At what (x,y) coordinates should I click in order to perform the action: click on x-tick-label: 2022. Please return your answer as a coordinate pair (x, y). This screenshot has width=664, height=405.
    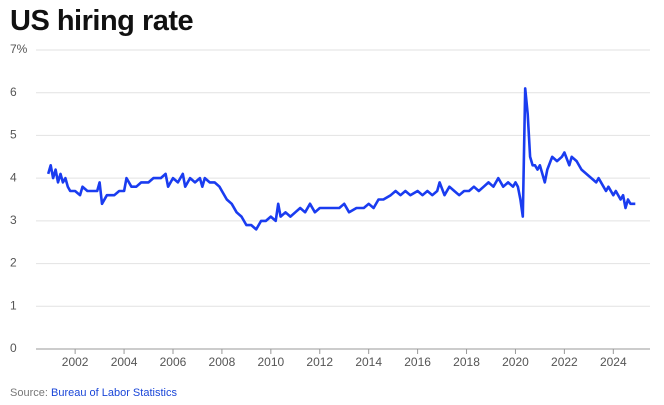
    Looking at the image, I should click on (564, 362).